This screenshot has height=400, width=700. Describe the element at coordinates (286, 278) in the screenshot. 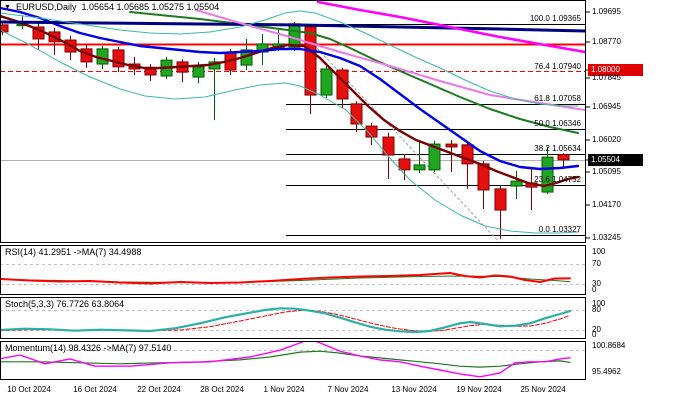

I see `rsi-line` at that location.